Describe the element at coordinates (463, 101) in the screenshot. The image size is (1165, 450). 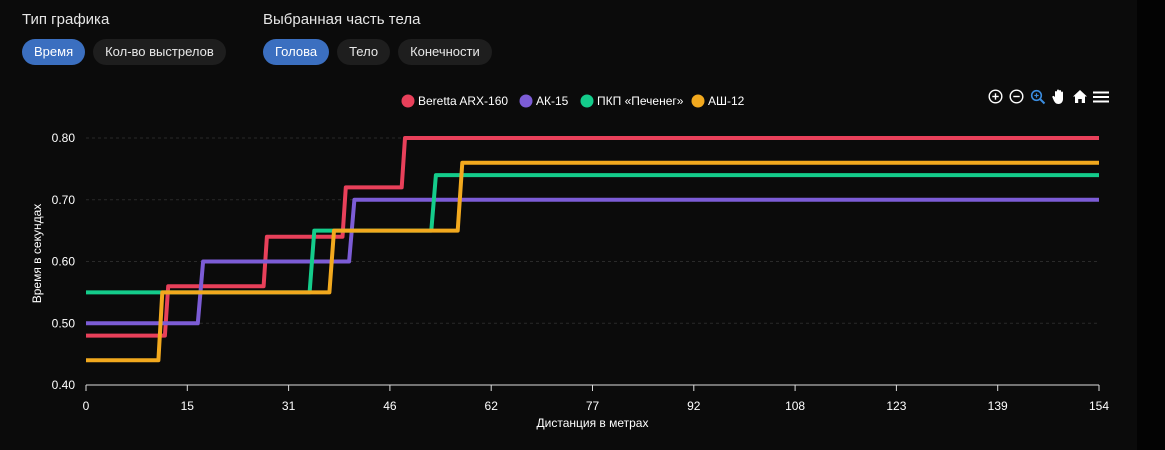
I see `legend-label: Beretta ARX-160` at that location.